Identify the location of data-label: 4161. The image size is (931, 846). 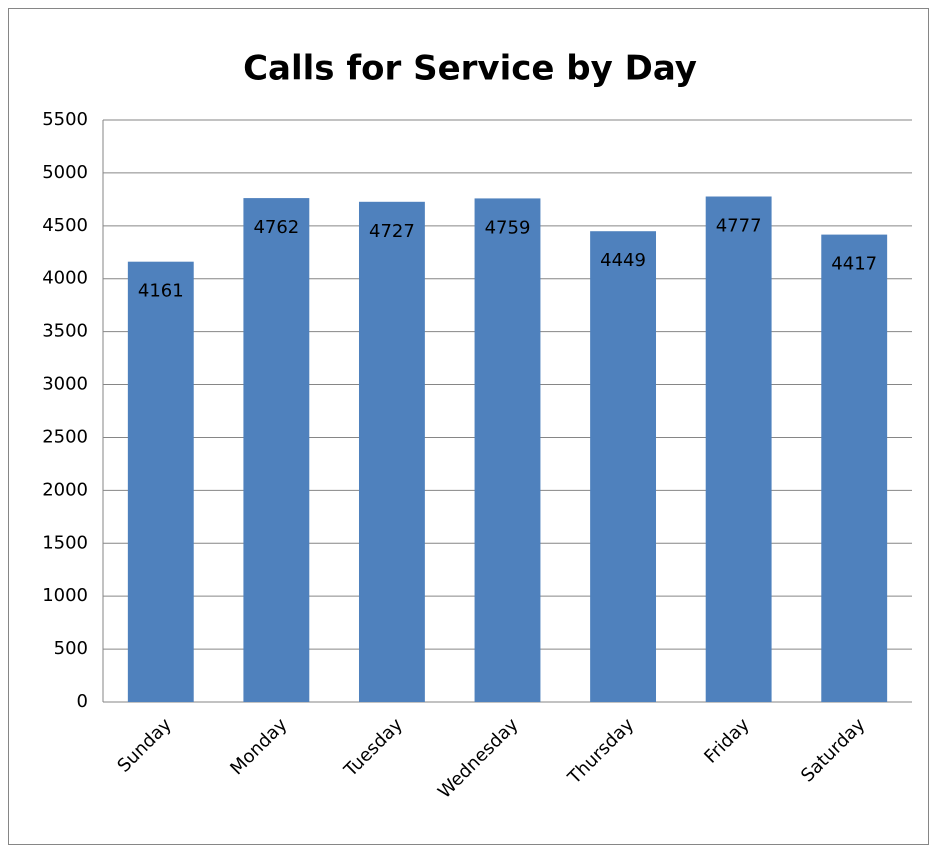
(161, 291).